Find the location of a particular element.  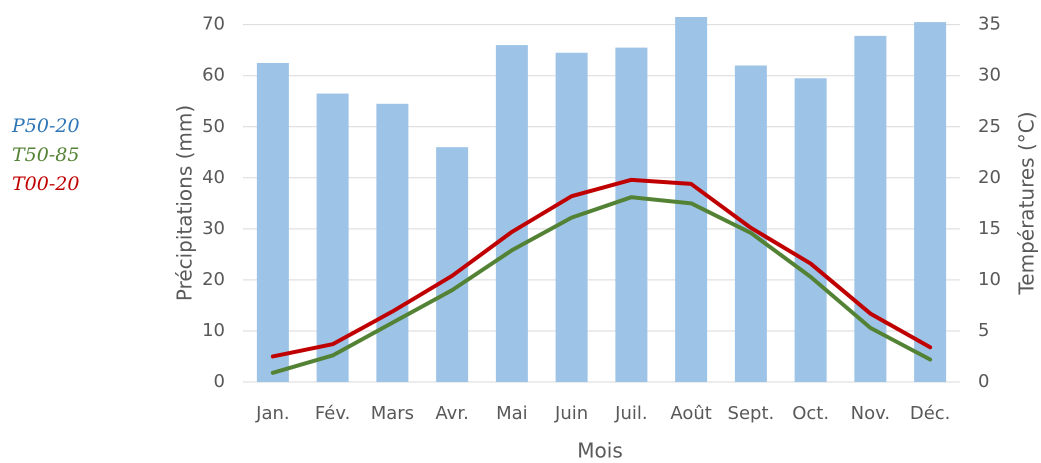

x-axis-label: Mois is located at coordinates (599, 451).